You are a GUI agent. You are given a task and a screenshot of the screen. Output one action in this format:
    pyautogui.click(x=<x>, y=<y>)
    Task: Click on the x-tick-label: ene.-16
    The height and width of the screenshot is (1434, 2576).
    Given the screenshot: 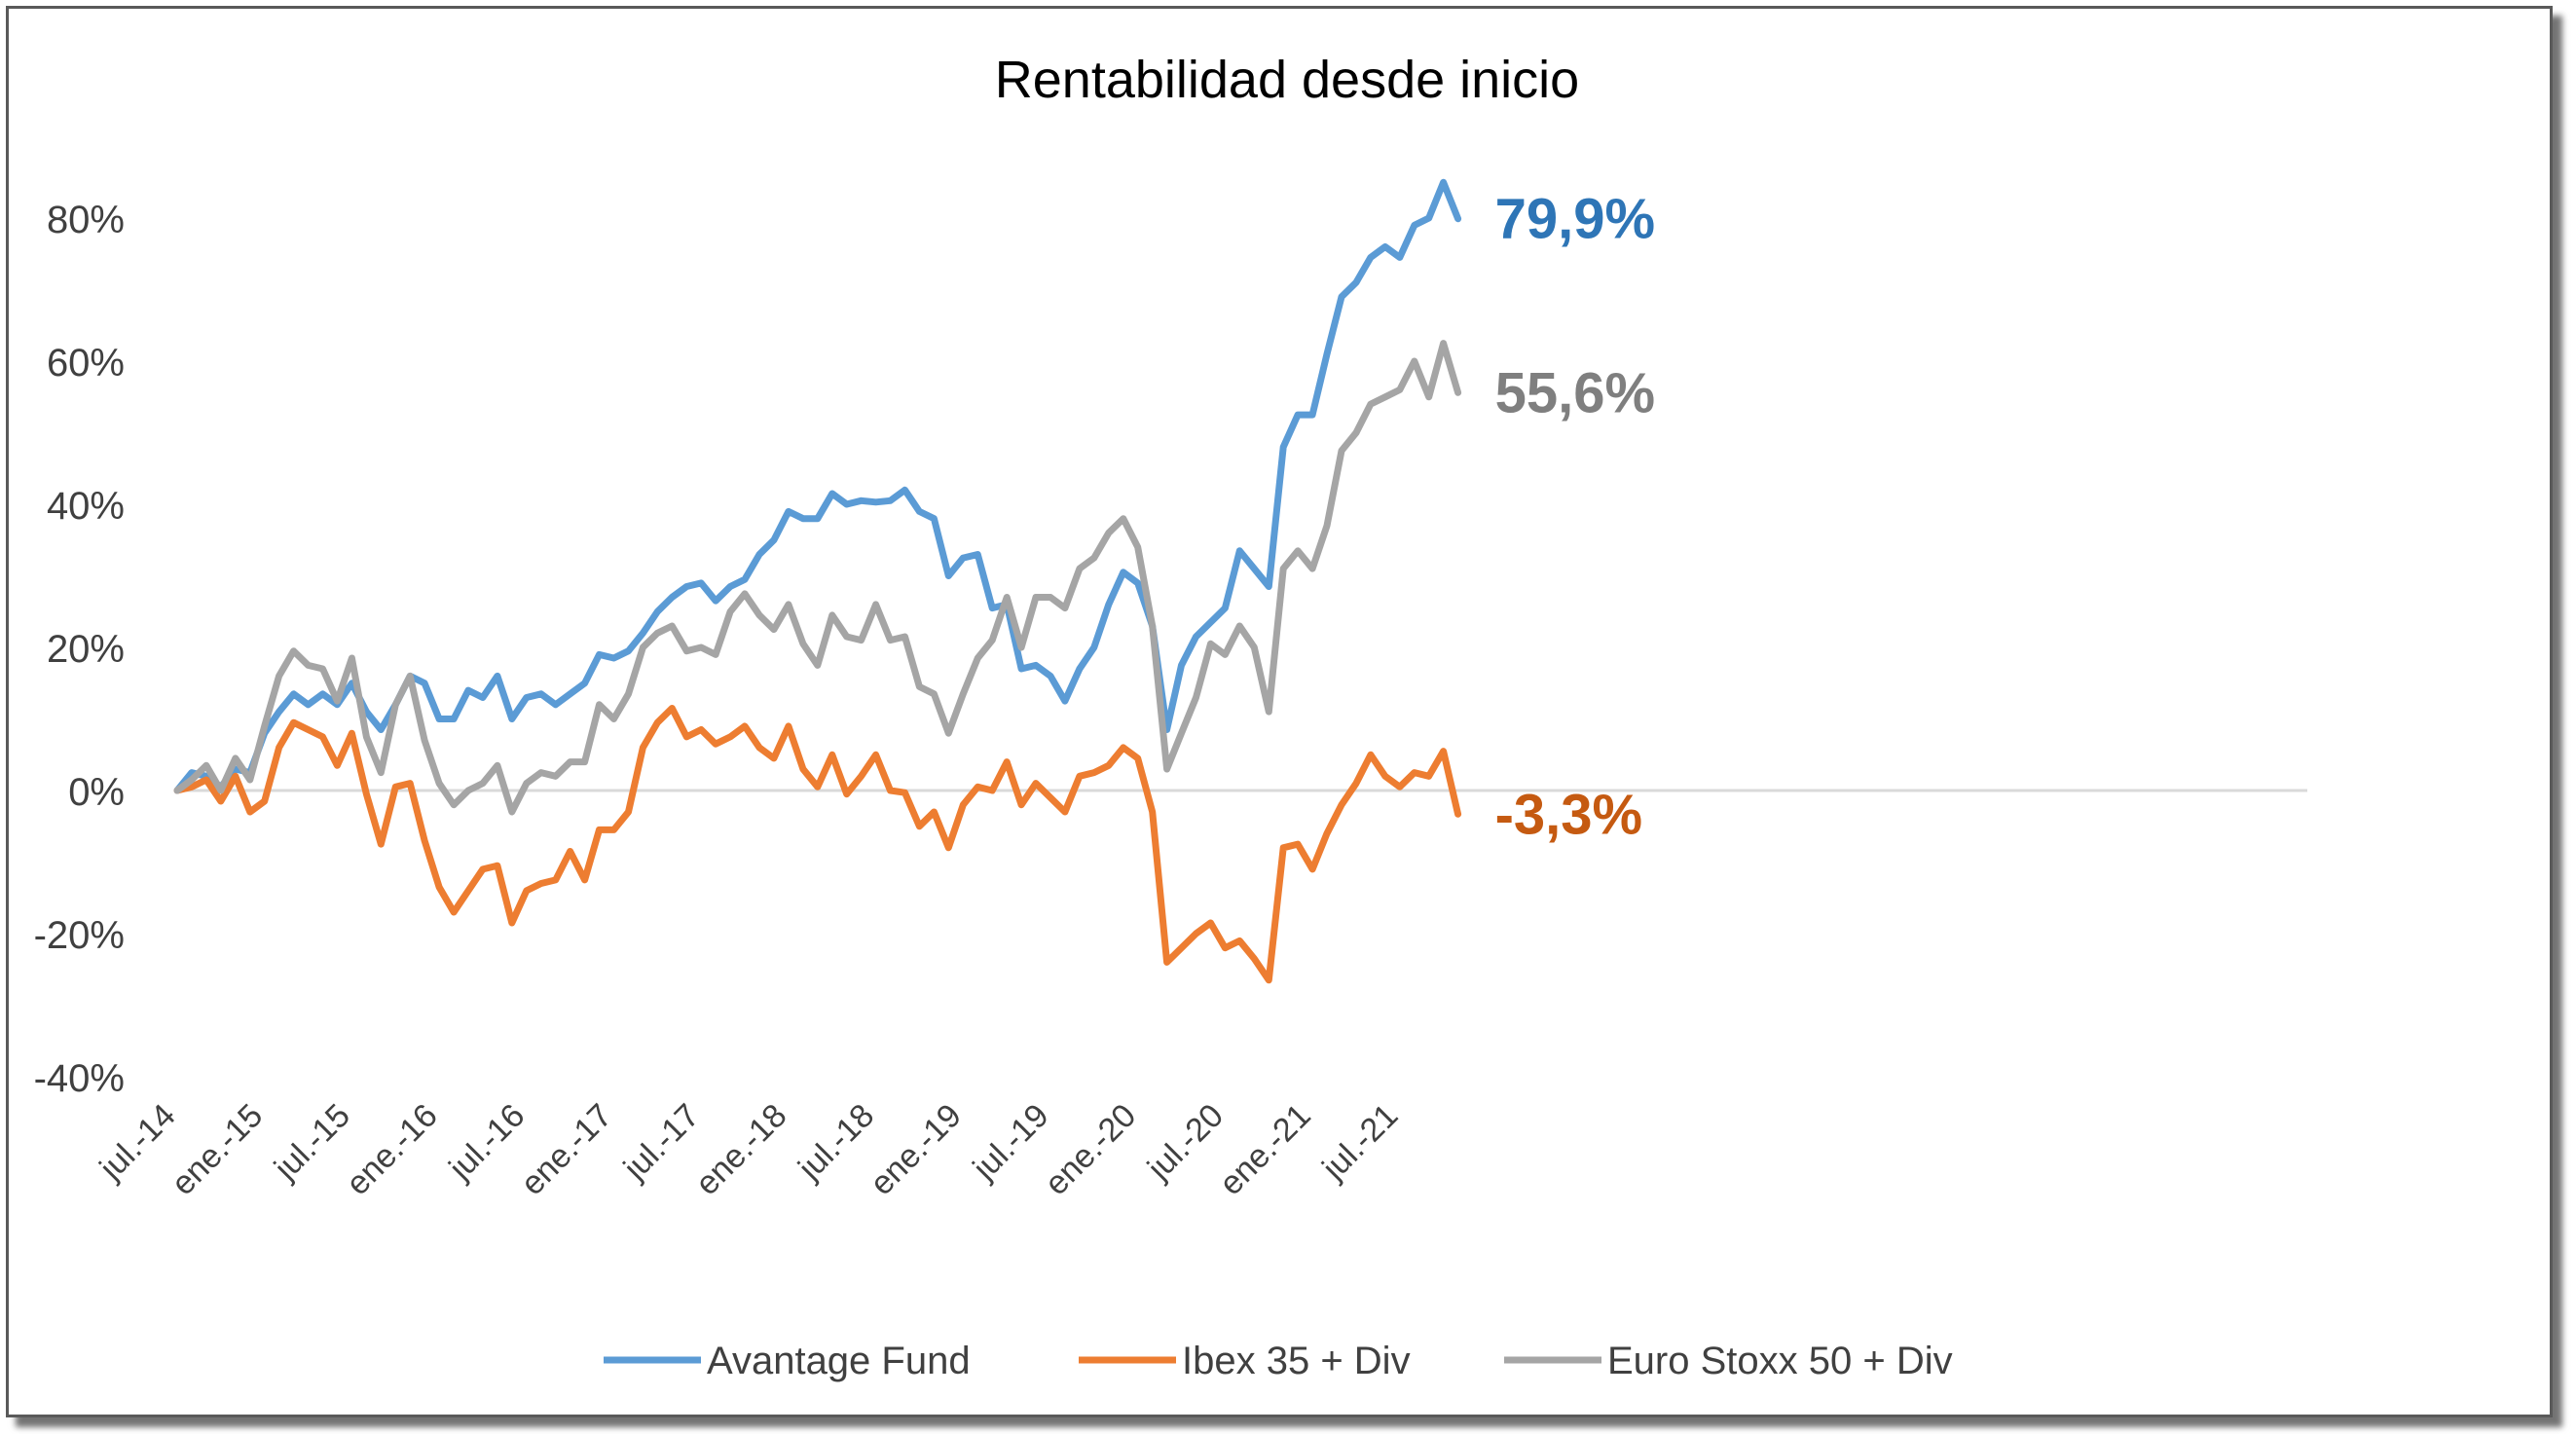 What is the action you would take?
    pyautogui.click(x=391, y=1149)
    